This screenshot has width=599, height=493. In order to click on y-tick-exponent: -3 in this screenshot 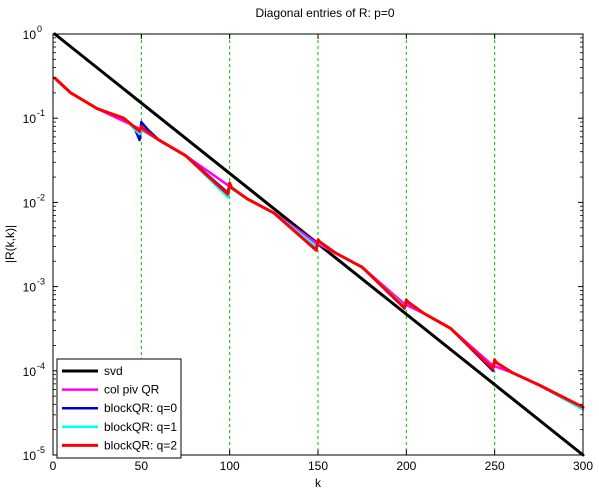, I will do `click(41, 282)`.